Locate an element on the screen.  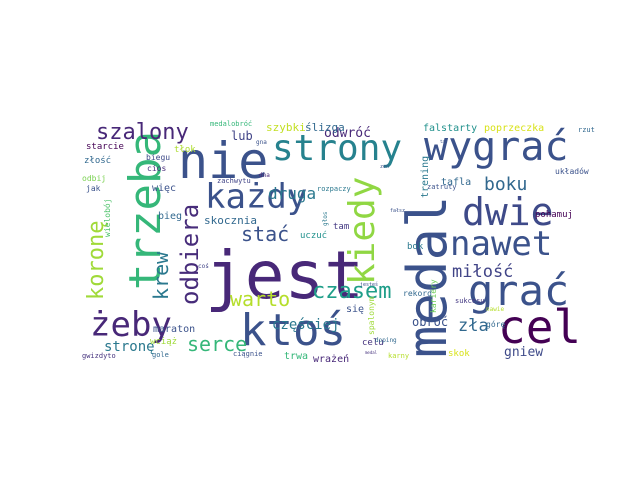
cloud-word: szybki is located at coordinates (286, 127).